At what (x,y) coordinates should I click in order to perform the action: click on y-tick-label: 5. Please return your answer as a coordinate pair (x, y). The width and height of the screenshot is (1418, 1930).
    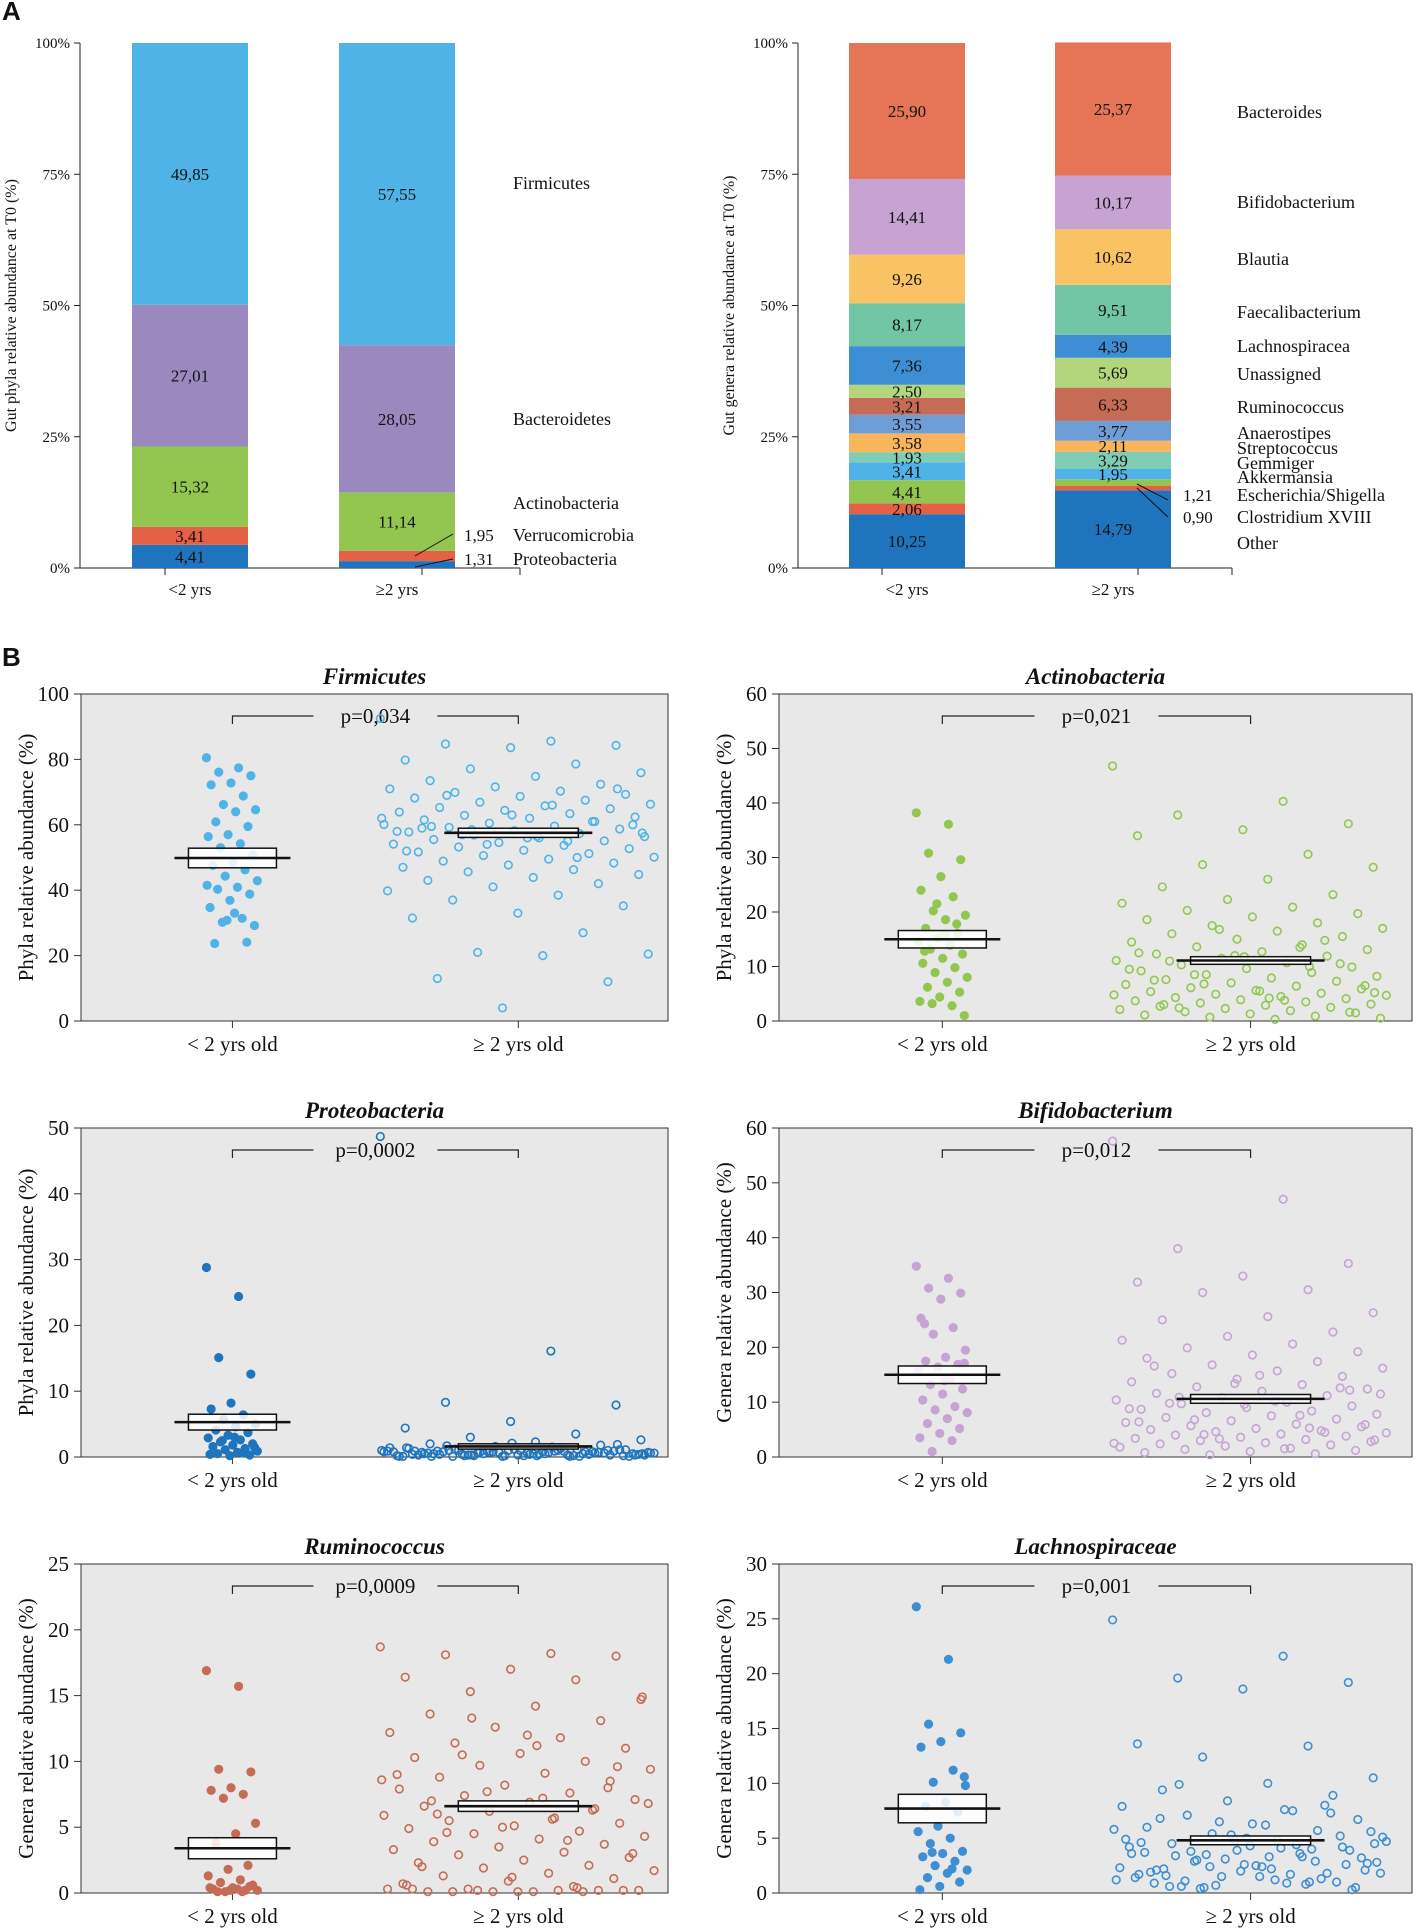
    Looking at the image, I should click on (64, 1827).